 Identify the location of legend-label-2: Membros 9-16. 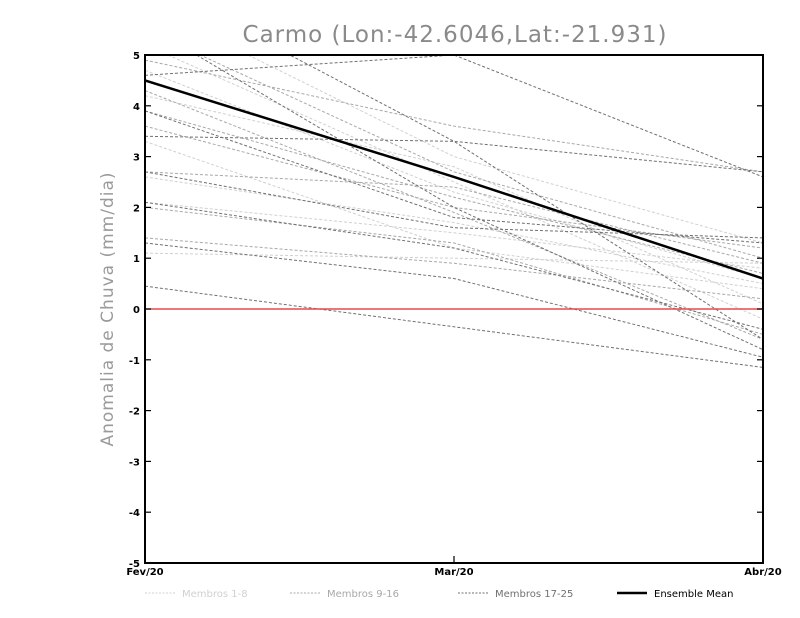
(363, 594).